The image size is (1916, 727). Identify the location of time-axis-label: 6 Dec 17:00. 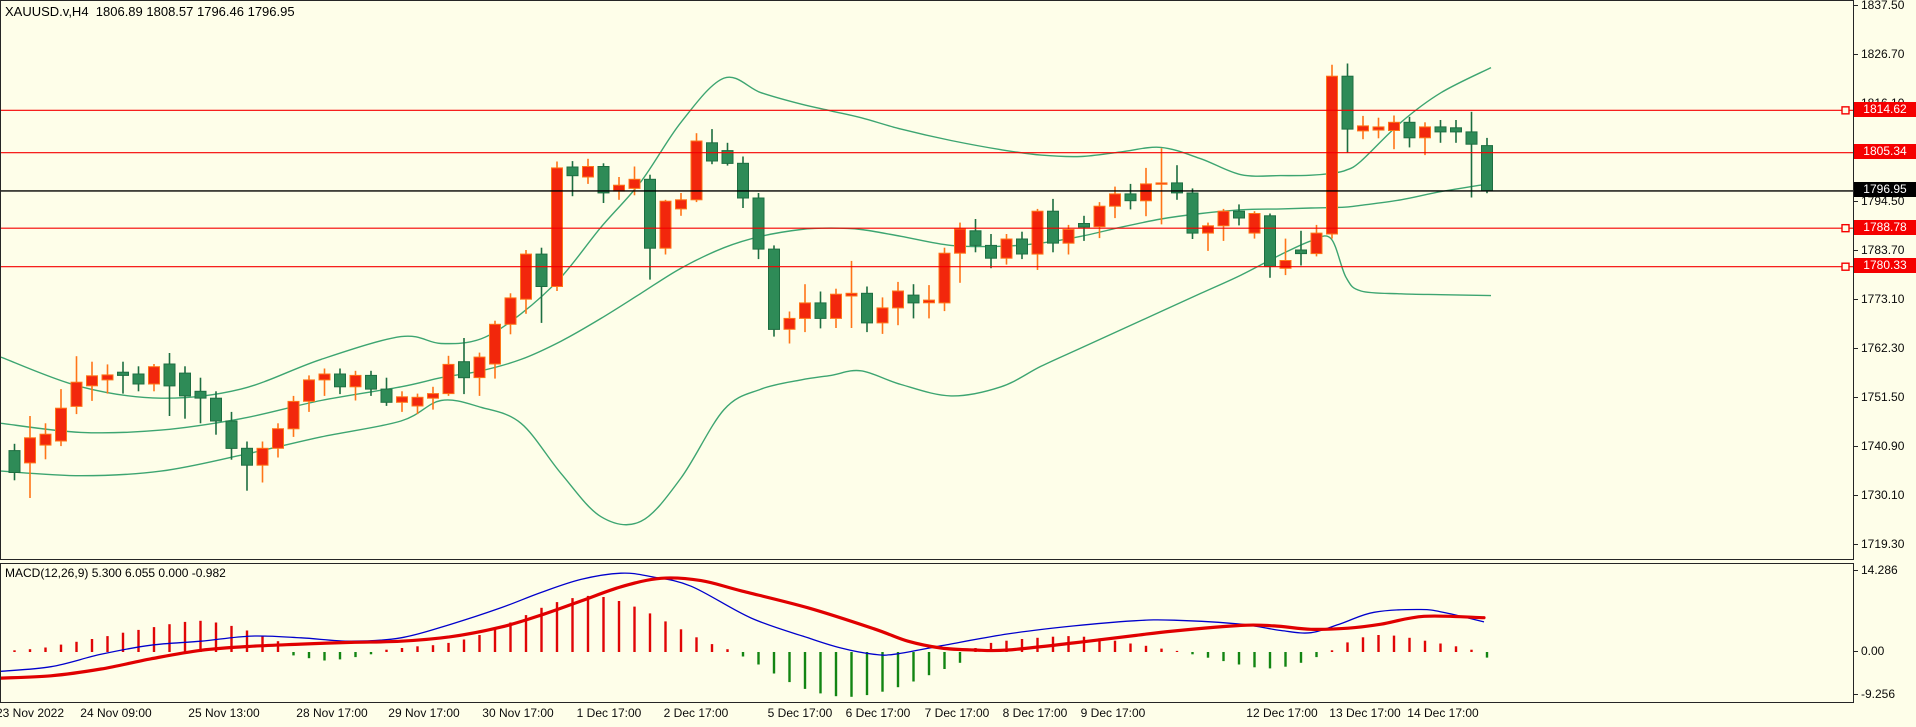
(878, 713).